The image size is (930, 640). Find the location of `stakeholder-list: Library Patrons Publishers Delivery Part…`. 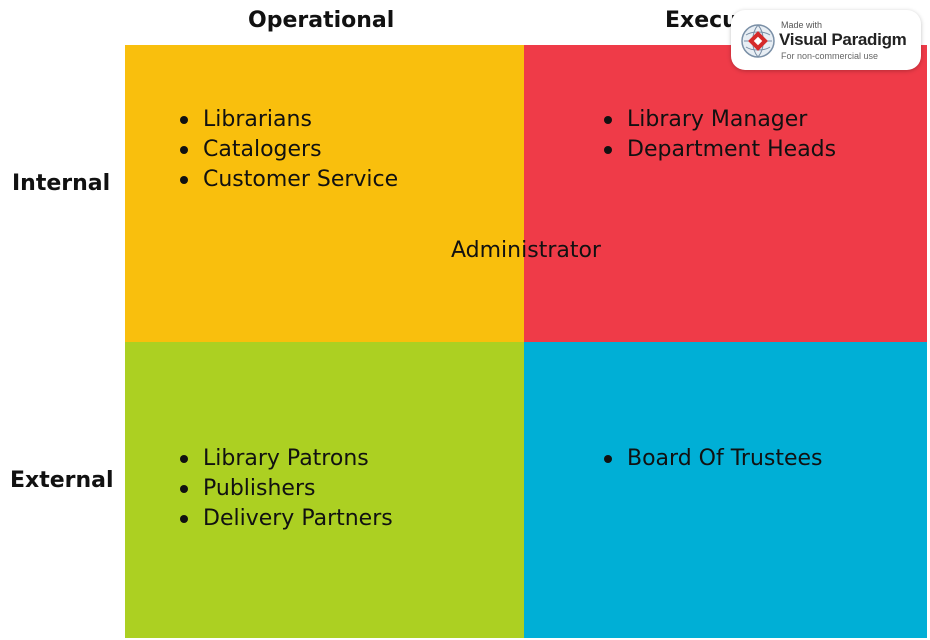

stakeholder-list: Library Patrons Publishers Delivery Part… is located at coordinates (286, 489).